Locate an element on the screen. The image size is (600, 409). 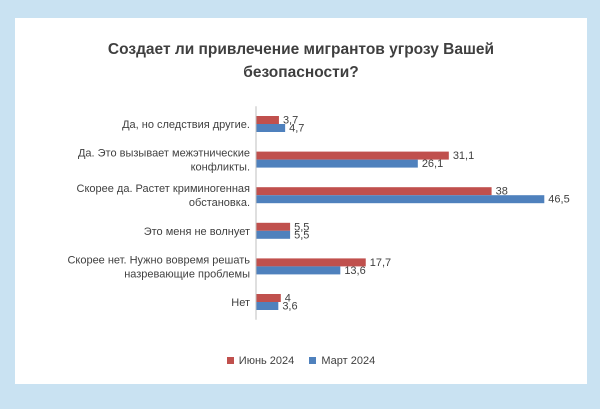
chart-legend: Июнь 2024 Март 2024 is located at coordinates (301, 361).